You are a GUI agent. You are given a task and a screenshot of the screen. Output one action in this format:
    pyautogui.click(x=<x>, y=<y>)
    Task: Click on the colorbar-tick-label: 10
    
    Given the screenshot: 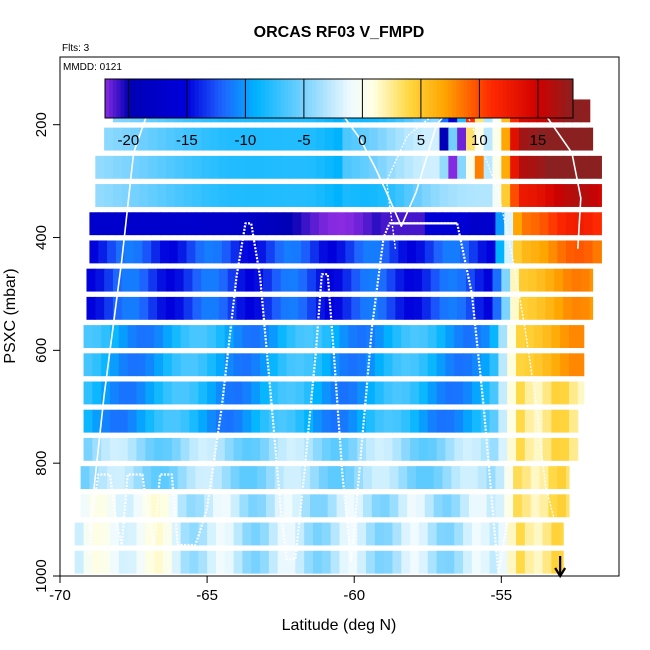 What is the action you would take?
    pyautogui.click(x=479, y=140)
    